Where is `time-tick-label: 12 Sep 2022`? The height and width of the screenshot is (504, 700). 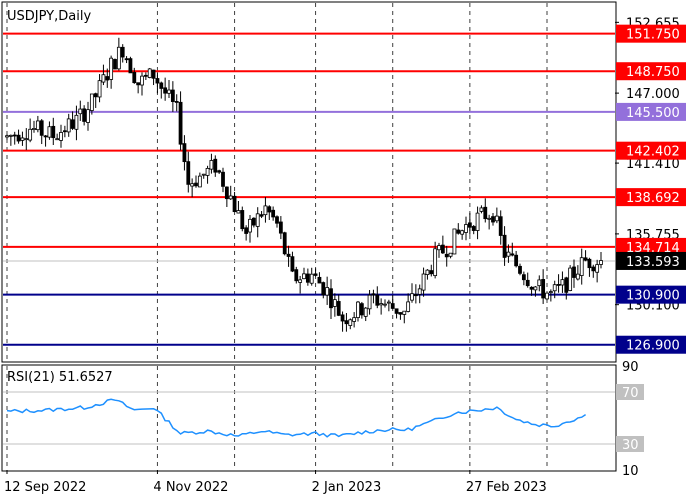
time-tick-label: 12 Sep 2022 is located at coordinates (45, 487).